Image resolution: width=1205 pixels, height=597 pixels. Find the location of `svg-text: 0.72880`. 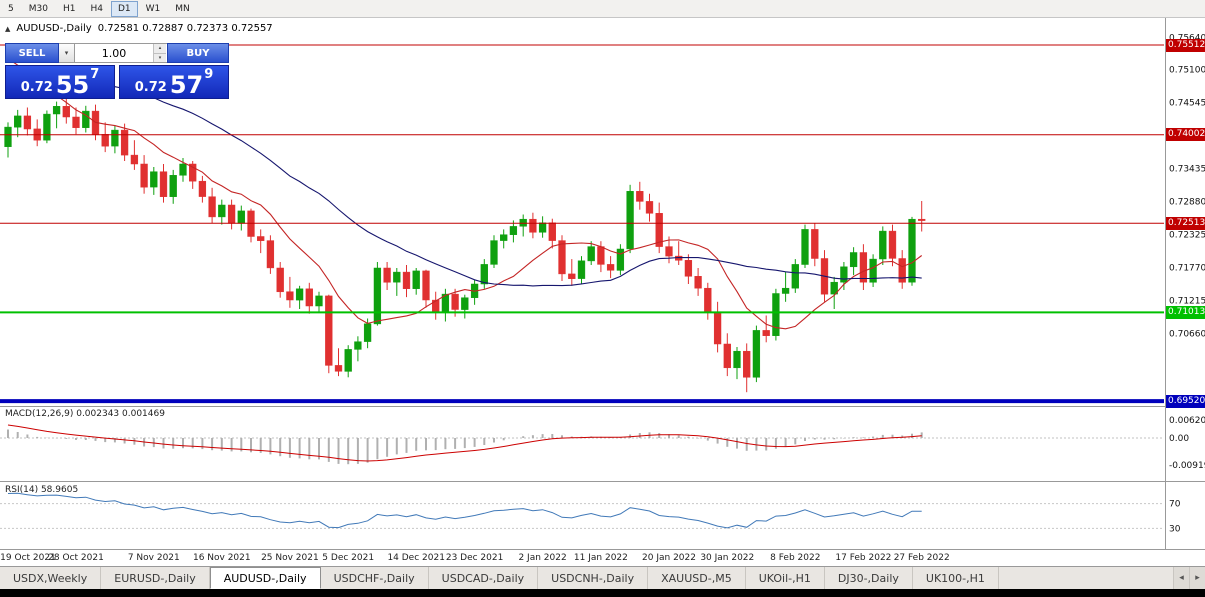

svg-text: 0.72880 is located at coordinates (1187, 202).